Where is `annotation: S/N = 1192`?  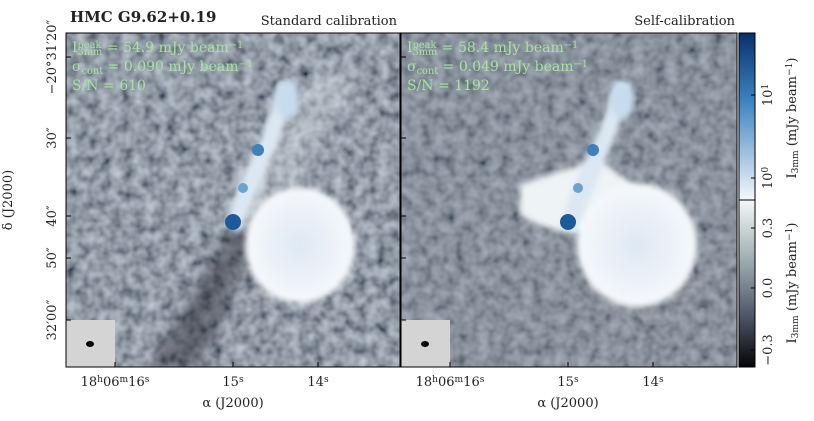 annotation: S/N = 1192 is located at coordinates (448, 86).